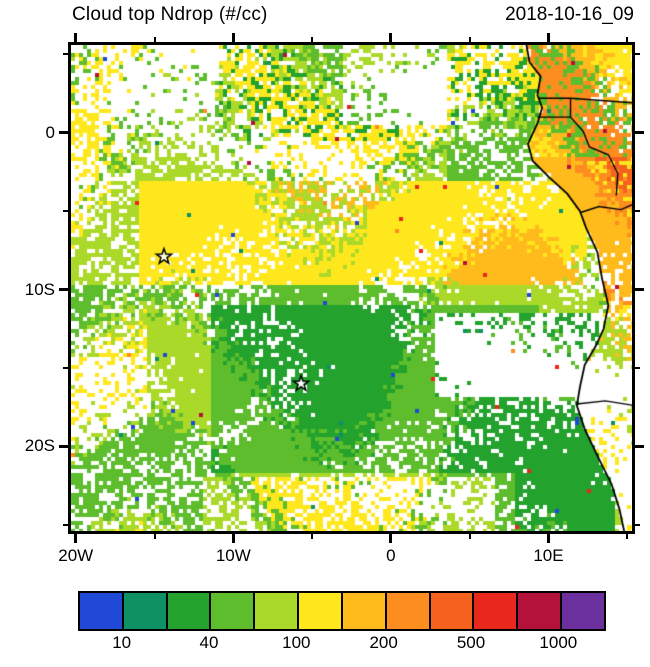 The image size is (650, 667). Describe the element at coordinates (471, 642) in the screenshot. I see `colorbar-tick-label: 500` at that location.